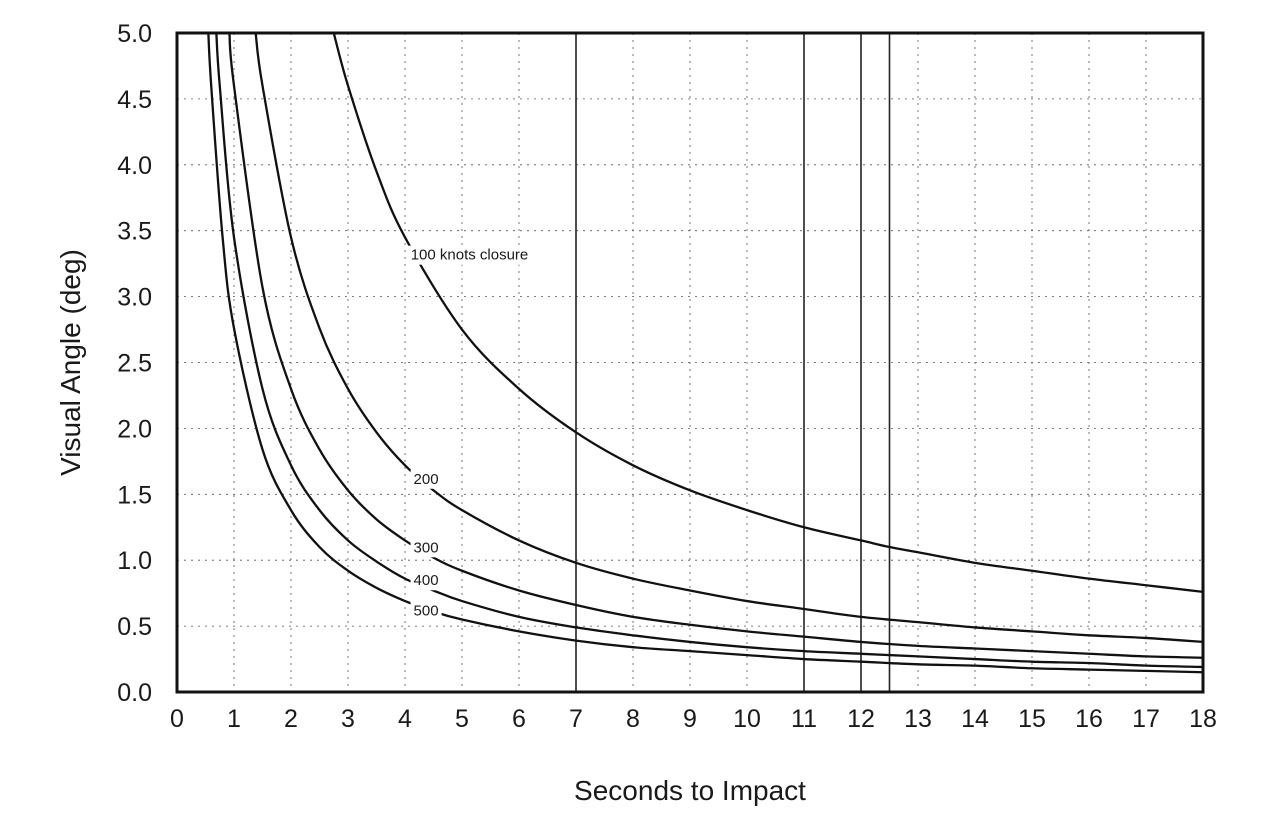 The height and width of the screenshot is (815, 1267). Describe the element at coordinates (690, 790) in the screenshot. I see `x-axis-title: Seconds to Impact` at that location.